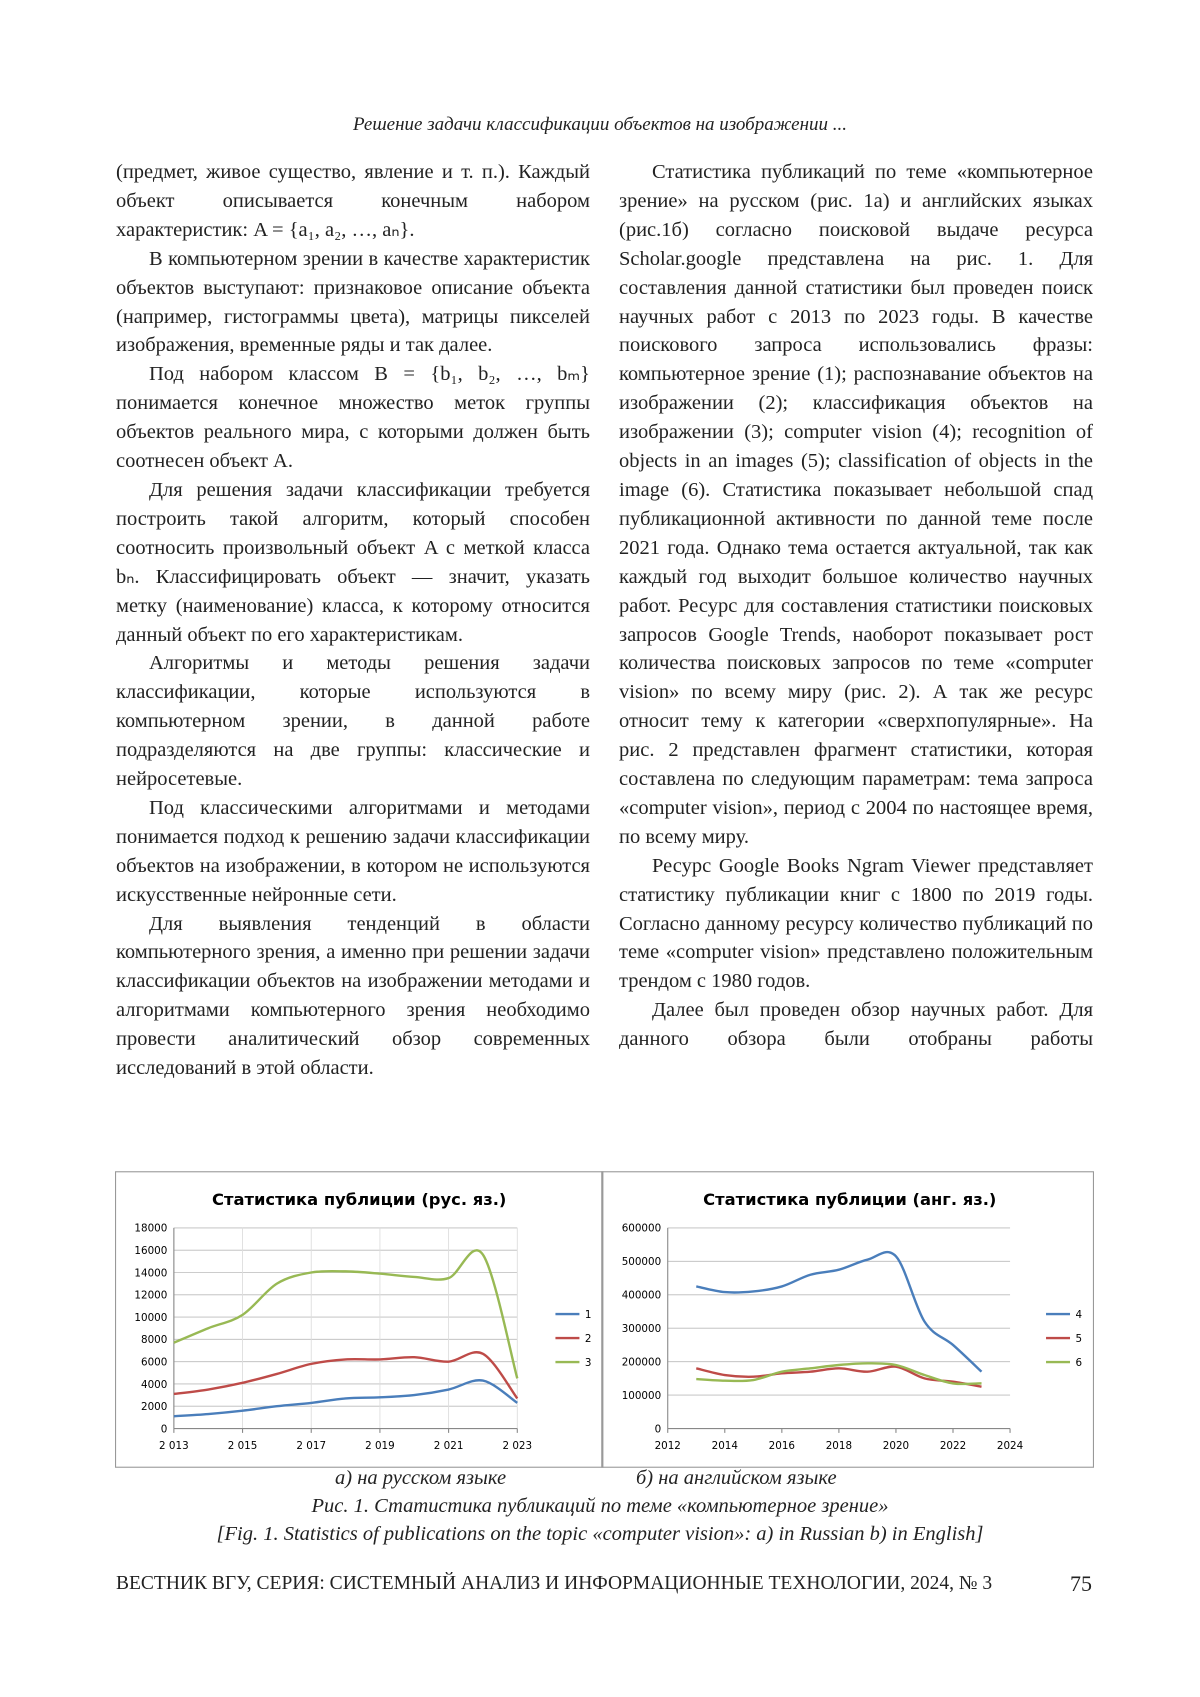 The height and width of the screenshot is (1697, 1200). Describe the element at coordinates (839, 1446) in the screenshot. I see `x-tick-label: 2018` at that location.